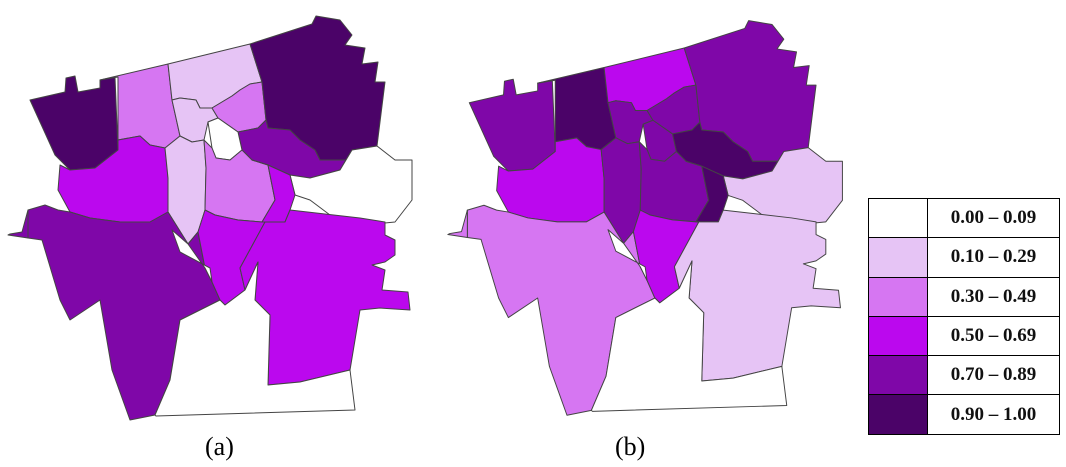  I want to click on legend-row: 0.10 – 0.29, so click(964, 258).